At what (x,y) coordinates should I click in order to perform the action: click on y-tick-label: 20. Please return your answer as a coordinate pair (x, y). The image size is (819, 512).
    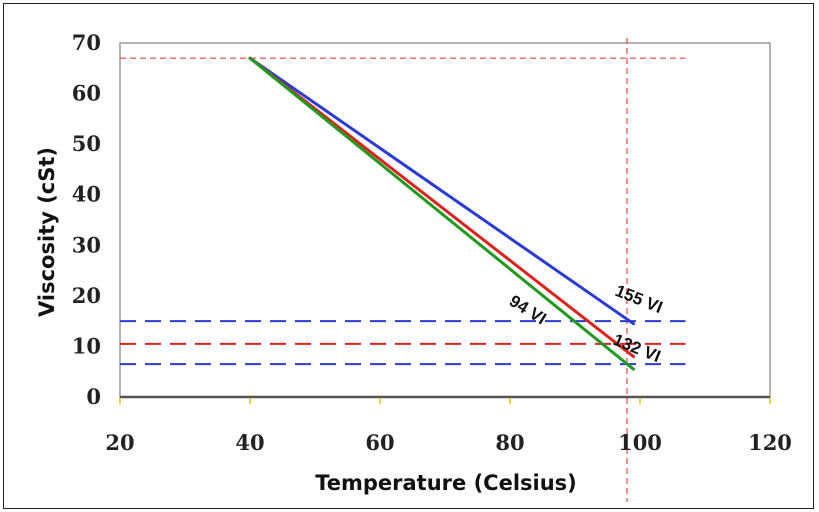
    Looking at the image, I should click on (86, 295).